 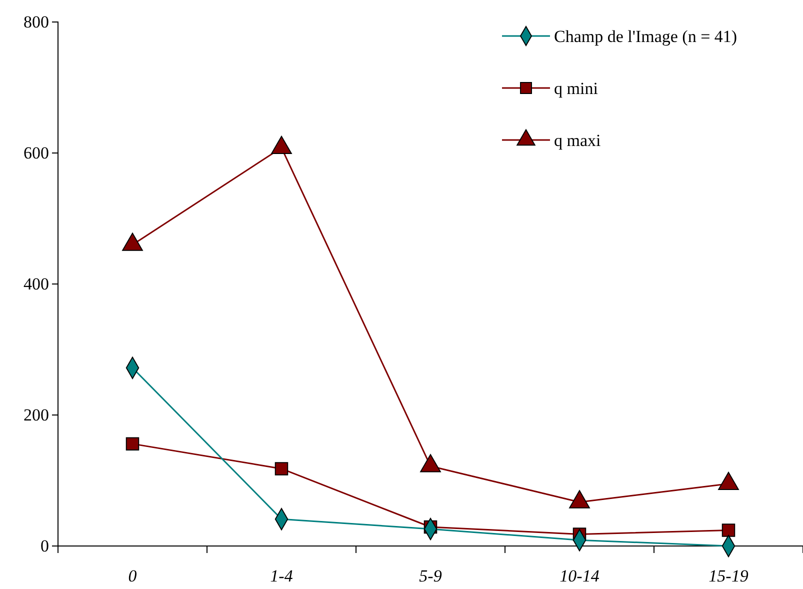 I want to click on y-tick-label: 600, so click(x=36, y=152).